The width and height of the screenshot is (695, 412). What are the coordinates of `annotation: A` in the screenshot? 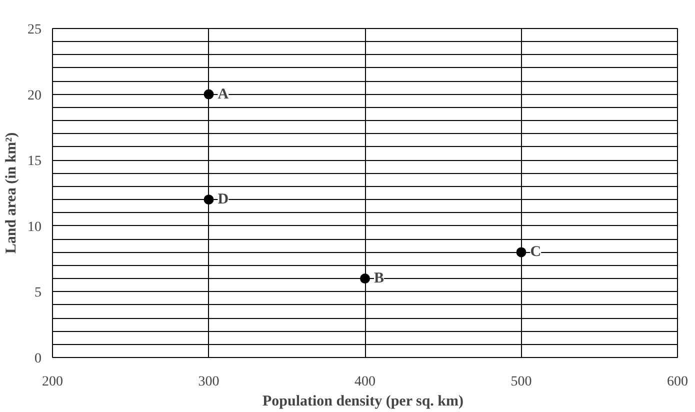 It's located at (223, 94).